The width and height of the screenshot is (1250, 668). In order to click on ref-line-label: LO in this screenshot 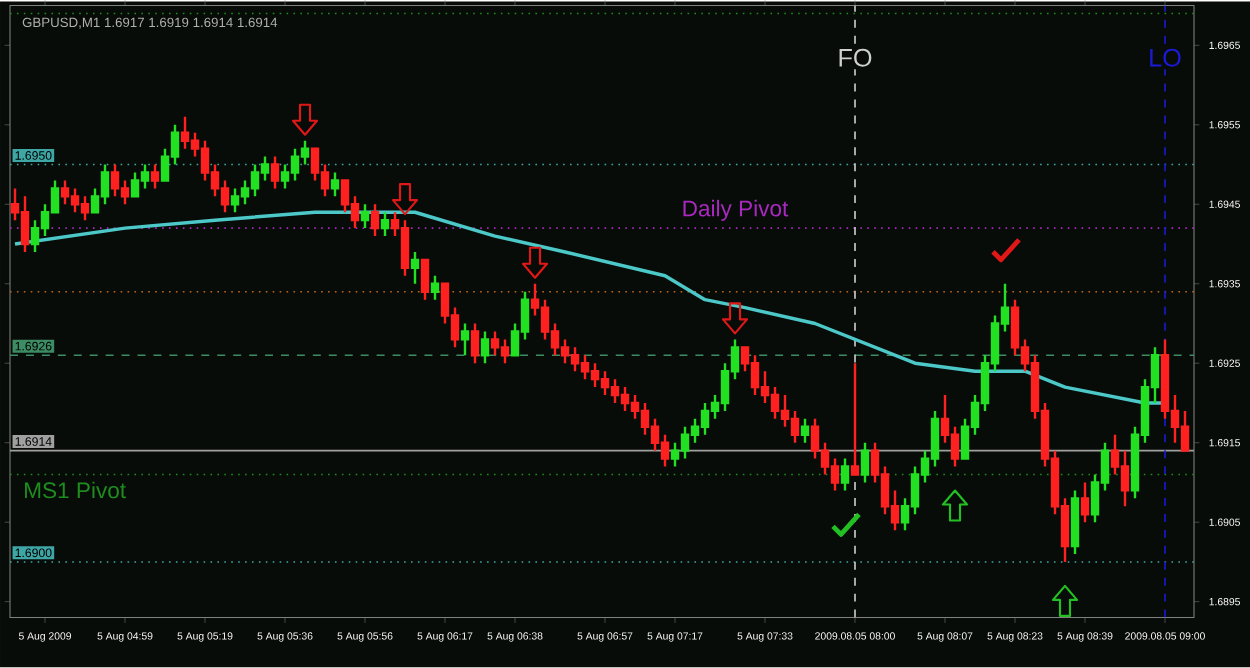, I will do `click(1165, 58)`.